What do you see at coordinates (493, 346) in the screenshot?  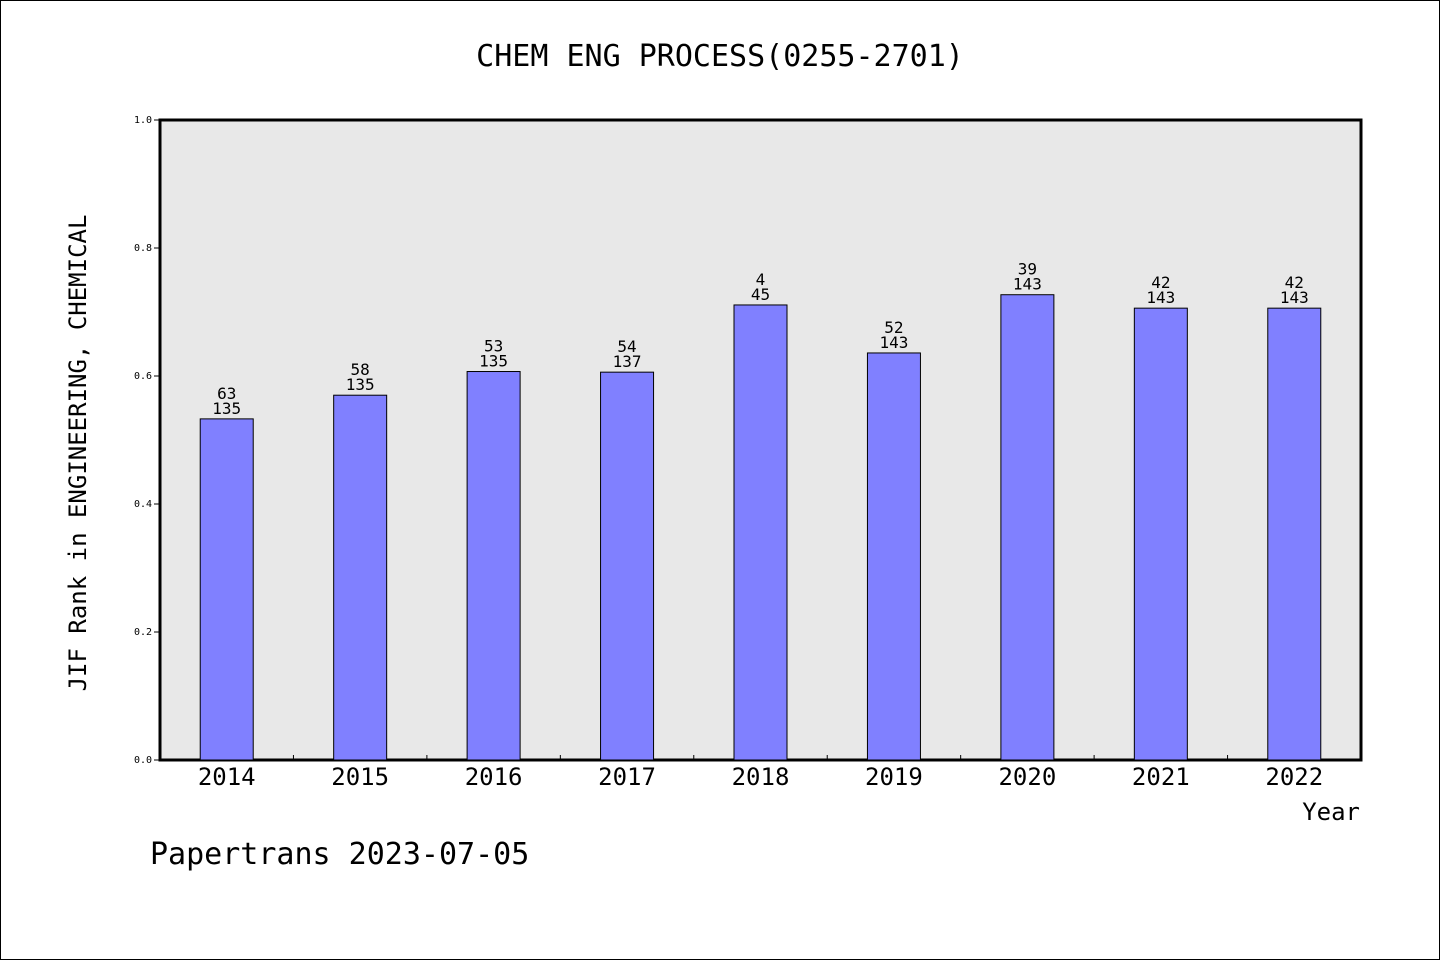 I see `bar-label-rank: 53` at bounding box center [493, 346].